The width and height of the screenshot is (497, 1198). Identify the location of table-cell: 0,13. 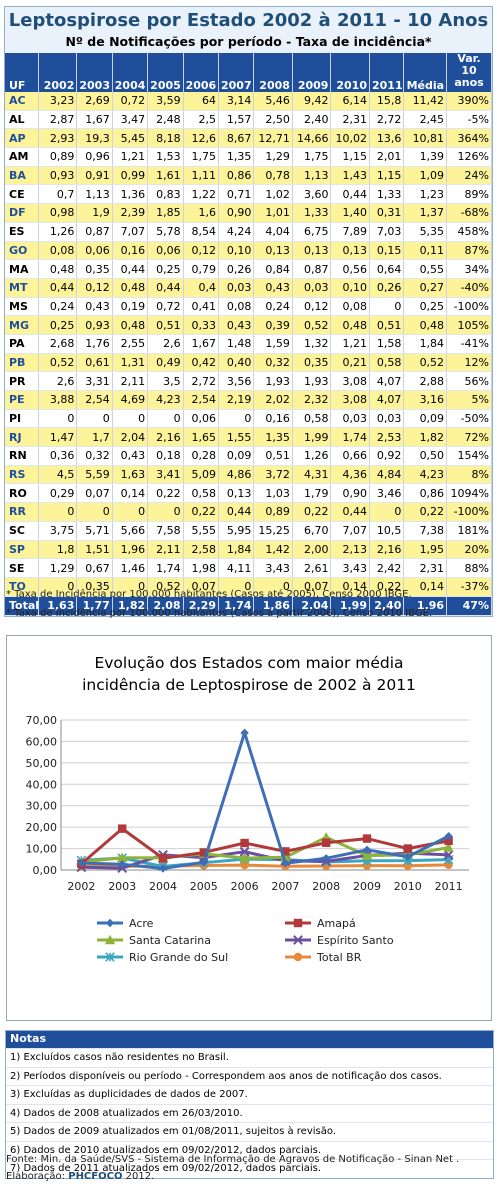
(350, 251).